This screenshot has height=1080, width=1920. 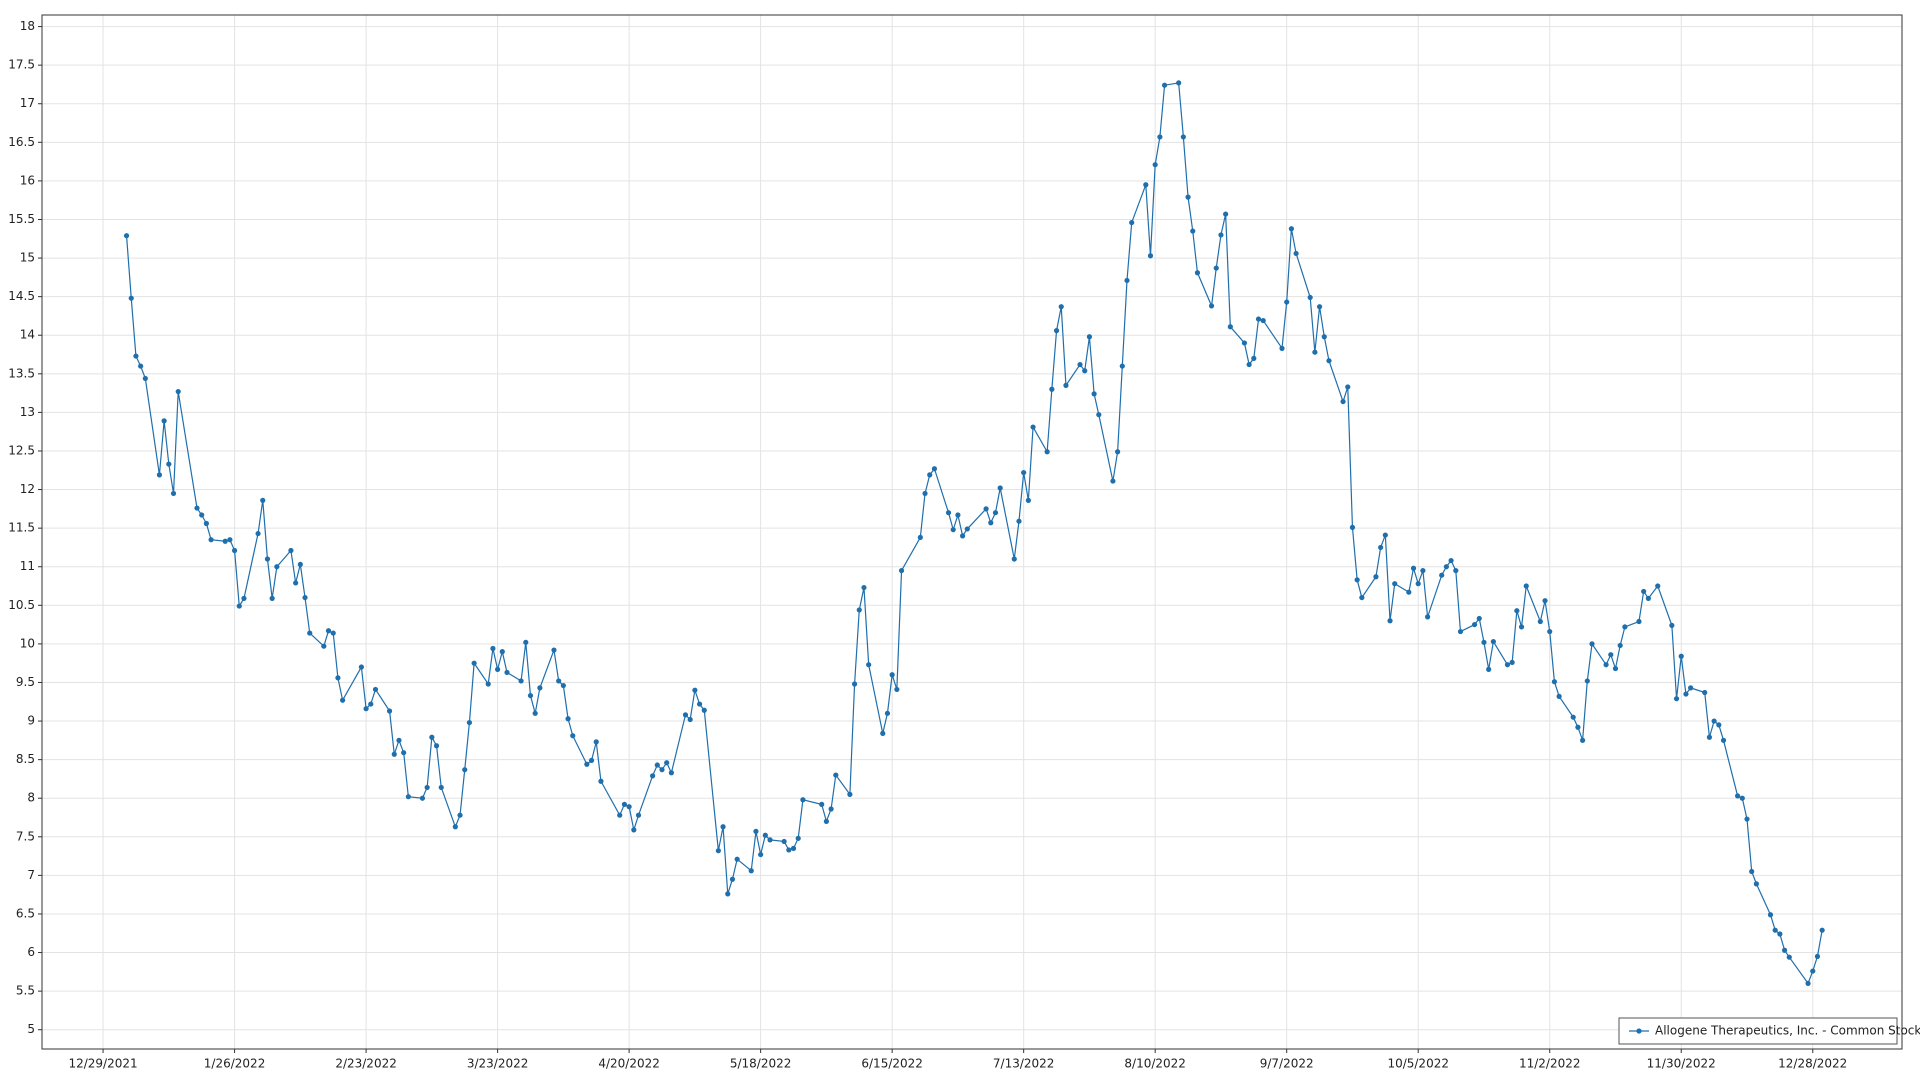 What do you see at coordinates (21, 373) in the screenshot?
I see `y-tick-label: 13.5` at bounding box center [21, 373].